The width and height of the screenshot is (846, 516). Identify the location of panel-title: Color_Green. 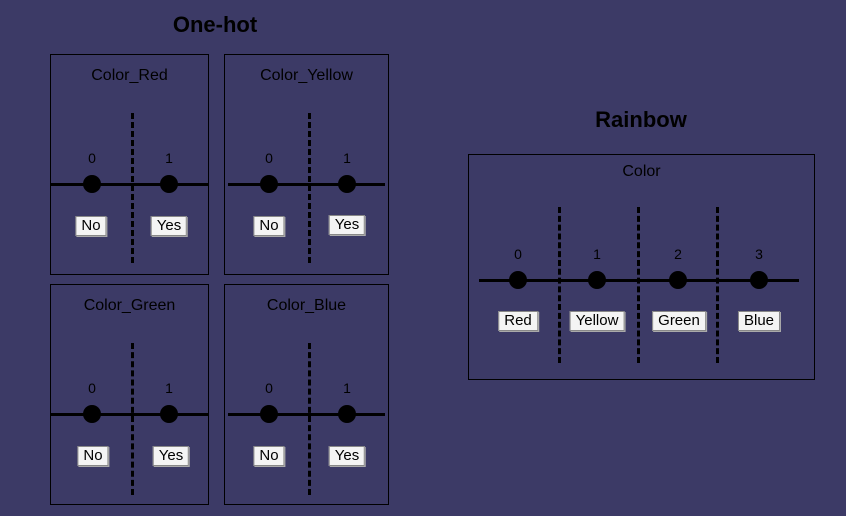
(129, 305).